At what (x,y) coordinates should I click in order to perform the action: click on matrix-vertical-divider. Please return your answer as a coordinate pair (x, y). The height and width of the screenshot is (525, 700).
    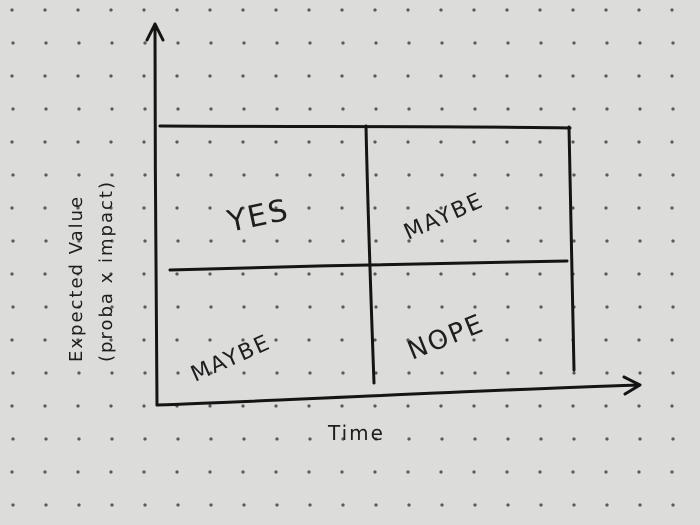
    Looking at the image, I should click on (370, 254).